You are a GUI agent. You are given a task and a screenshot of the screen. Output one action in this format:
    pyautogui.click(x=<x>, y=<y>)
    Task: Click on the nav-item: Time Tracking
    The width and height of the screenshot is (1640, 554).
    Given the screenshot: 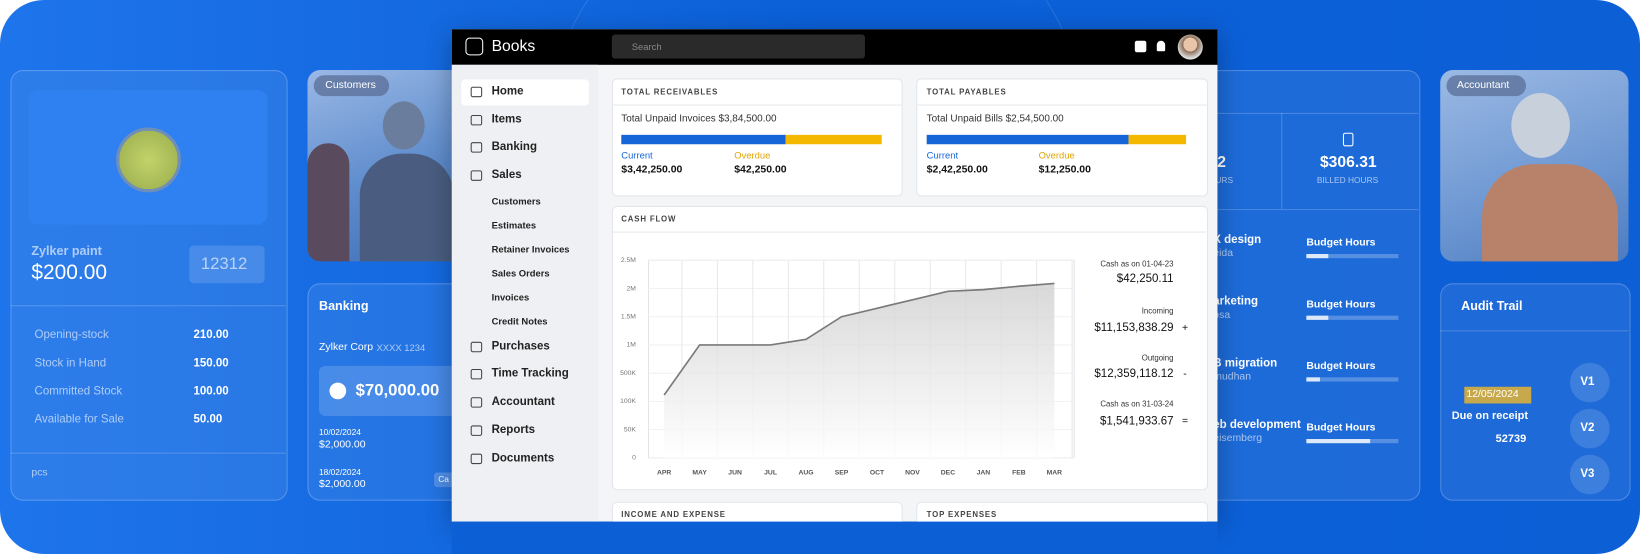 What is the action you would take?
    pyautogui.click(x=530, y=373)
    